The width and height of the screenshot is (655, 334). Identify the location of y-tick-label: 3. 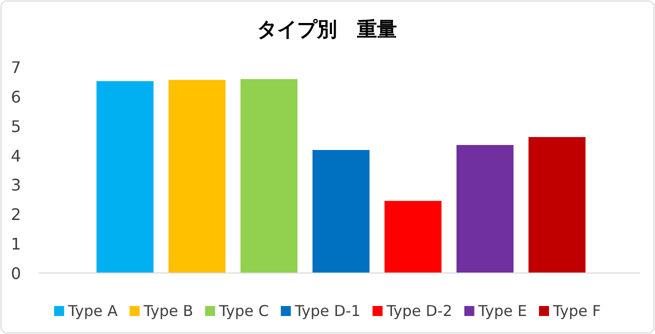
(16, 185).